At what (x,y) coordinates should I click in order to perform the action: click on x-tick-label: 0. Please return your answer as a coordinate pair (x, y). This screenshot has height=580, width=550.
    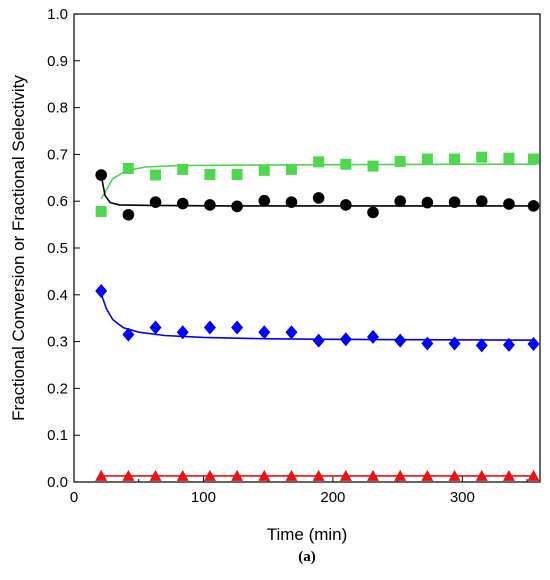
    Looking at the image, I should click on (74, 497).